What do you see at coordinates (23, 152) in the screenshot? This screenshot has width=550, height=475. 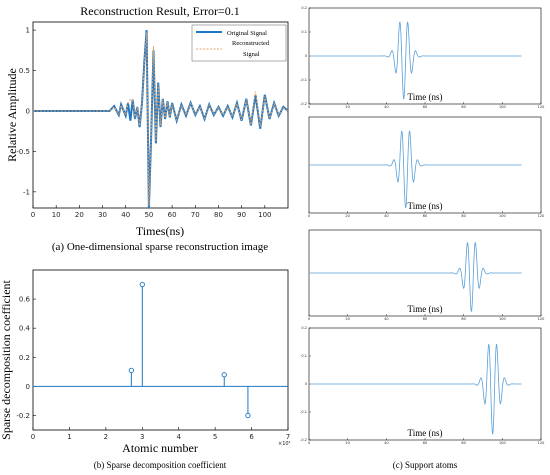 I see `y-tick-label: -0.5` at bounding box center [23, 152].